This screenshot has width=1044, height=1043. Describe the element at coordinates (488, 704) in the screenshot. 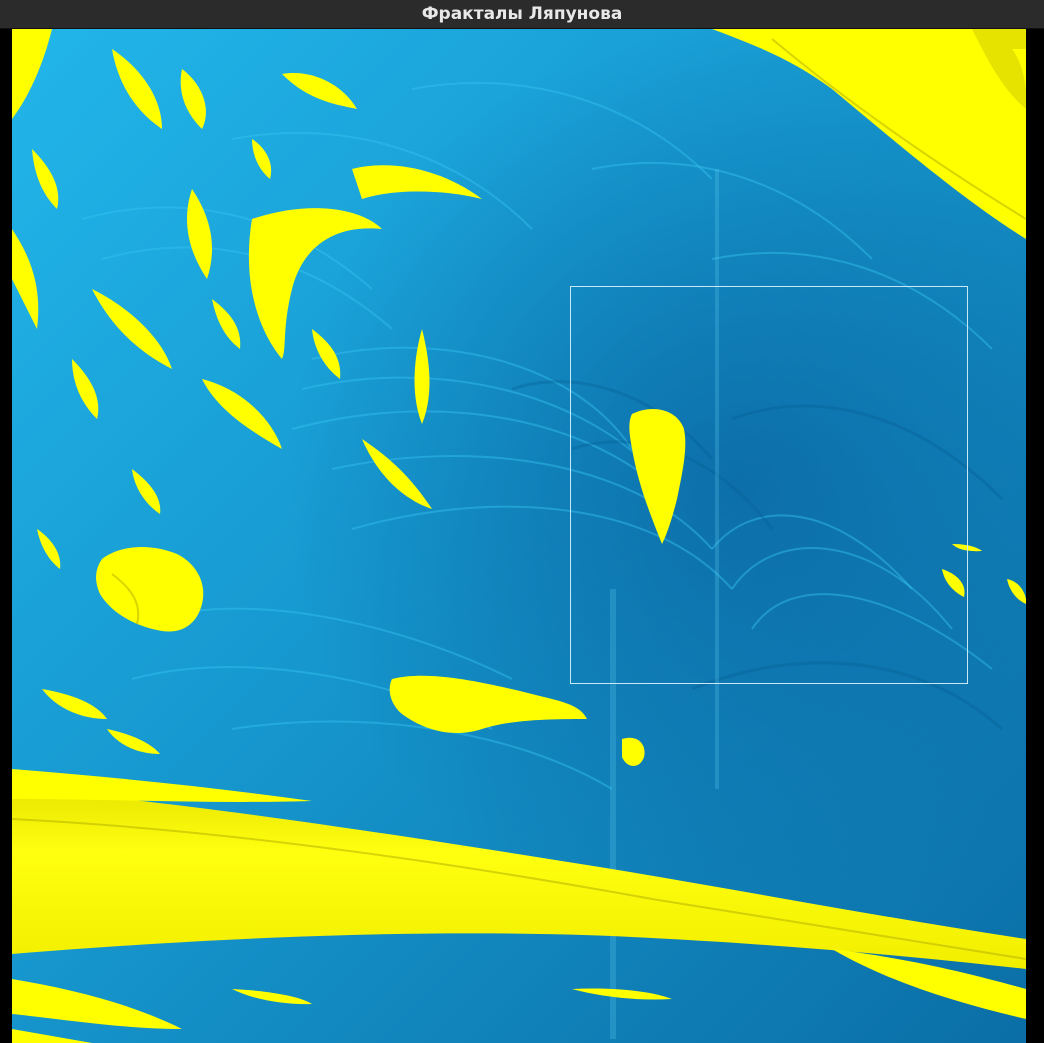

I see `stable-crescent-middle` at that location.